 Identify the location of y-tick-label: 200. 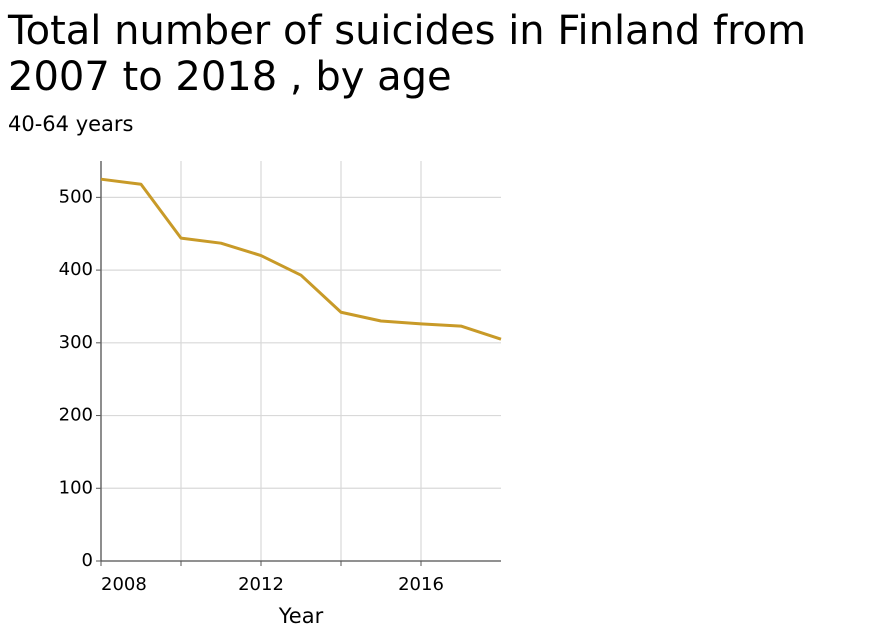
(76, 415).